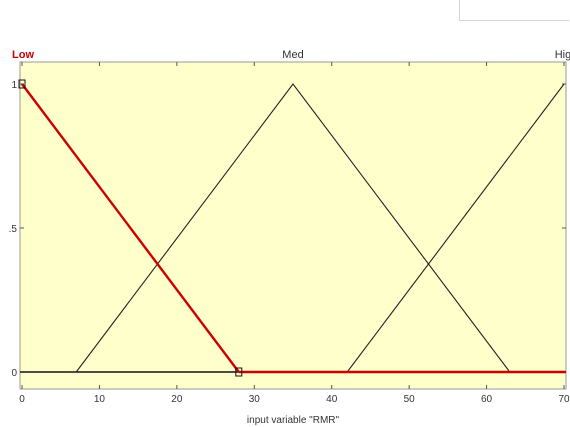  Describe the element at coordinates (332, 399) in the screenshot. I see `x-tick-label: 40` at that location.